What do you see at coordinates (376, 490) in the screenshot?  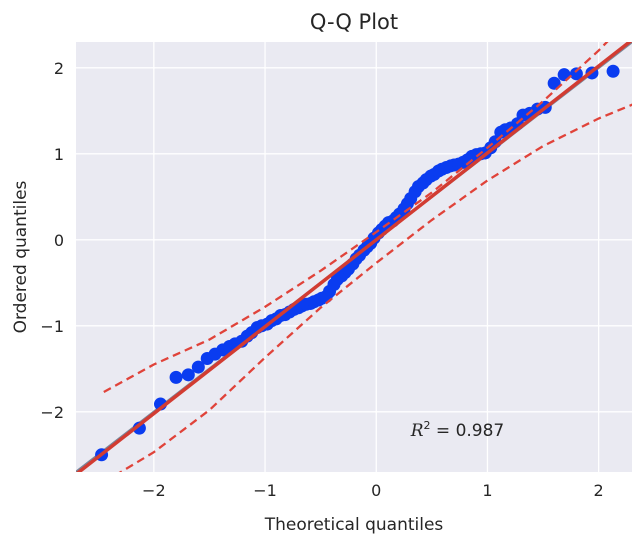 I see `x-tick-label: 0` at bounding box center [376, 490].